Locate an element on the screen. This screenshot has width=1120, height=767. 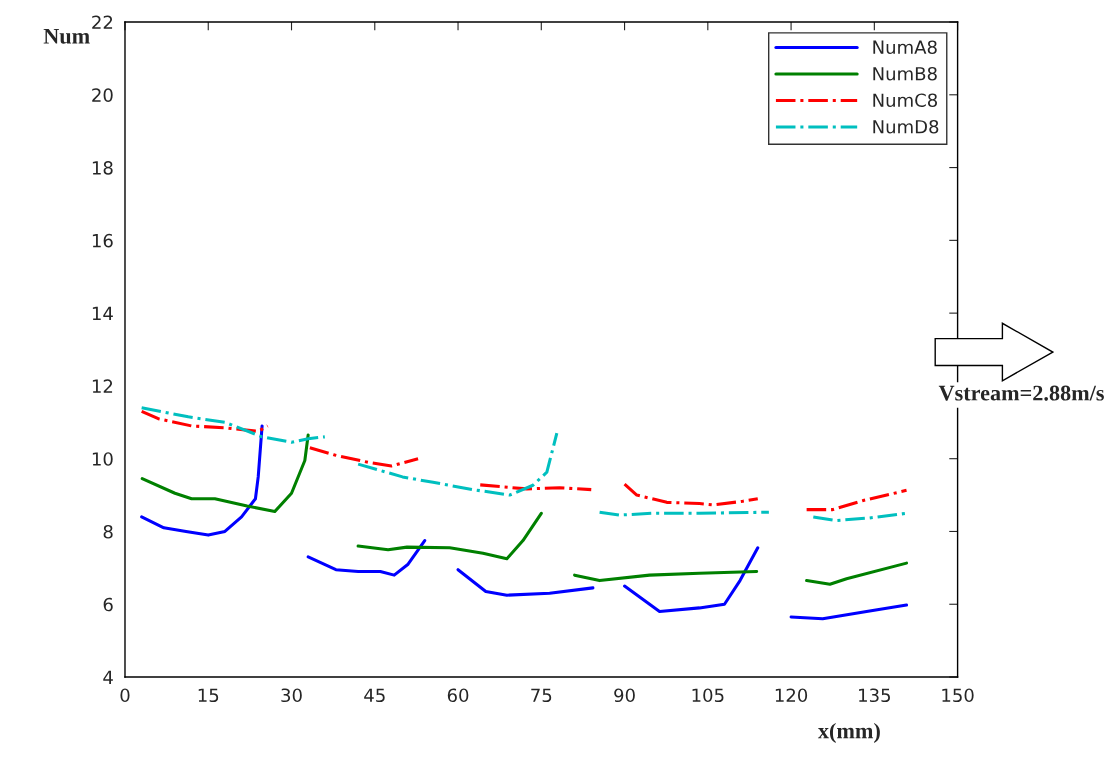
y-tick-label: 4 is located at coordinates (108, 677).